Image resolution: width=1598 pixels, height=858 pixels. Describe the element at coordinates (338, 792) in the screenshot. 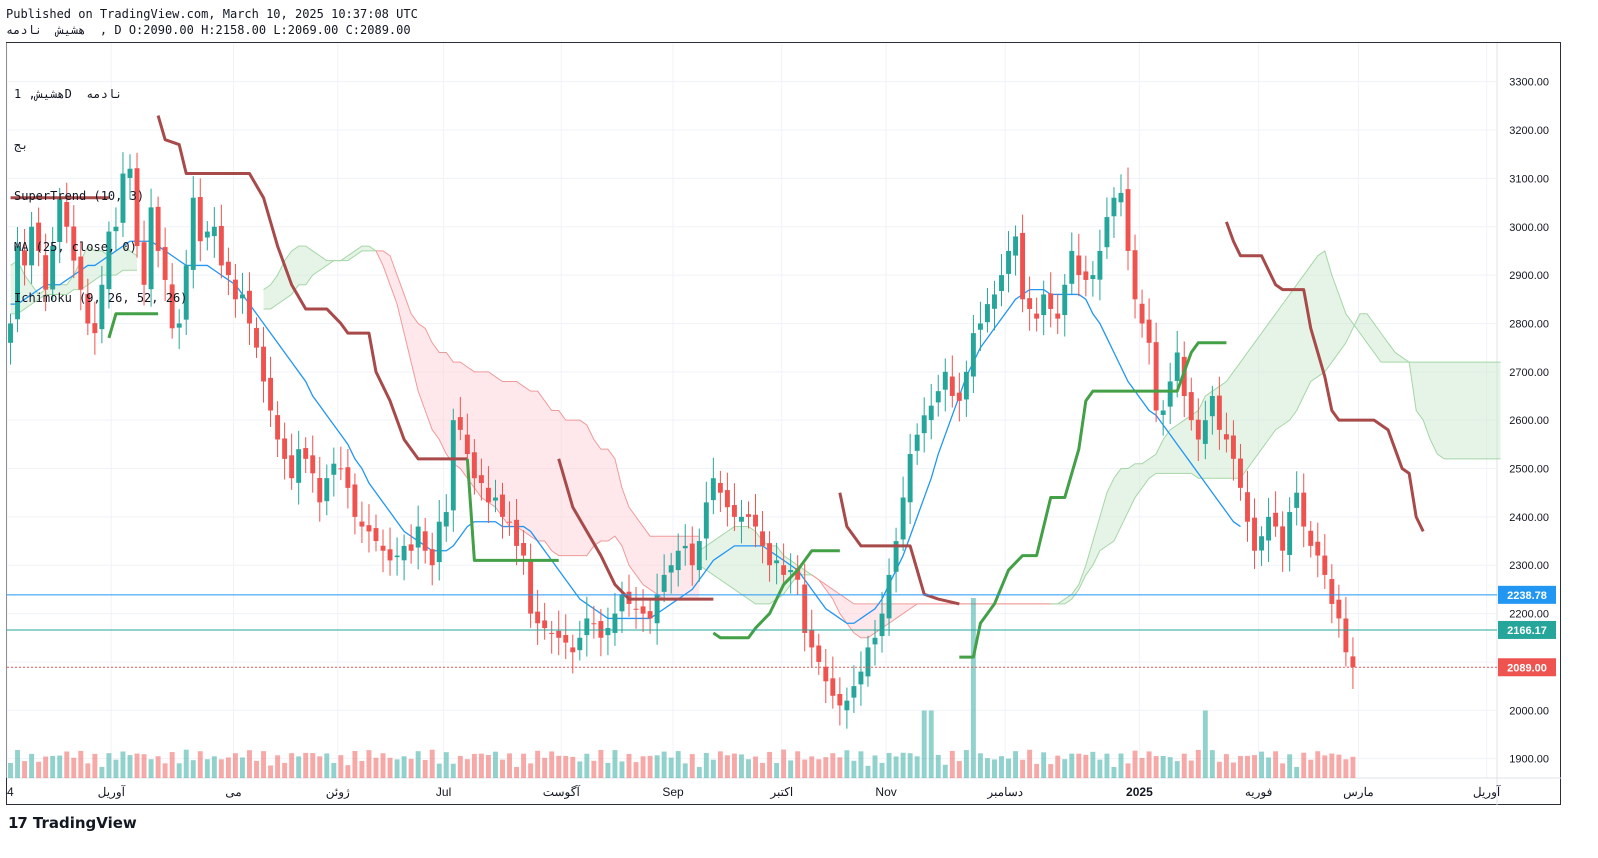

I see `time-tick-label: ژوئن` at that location.